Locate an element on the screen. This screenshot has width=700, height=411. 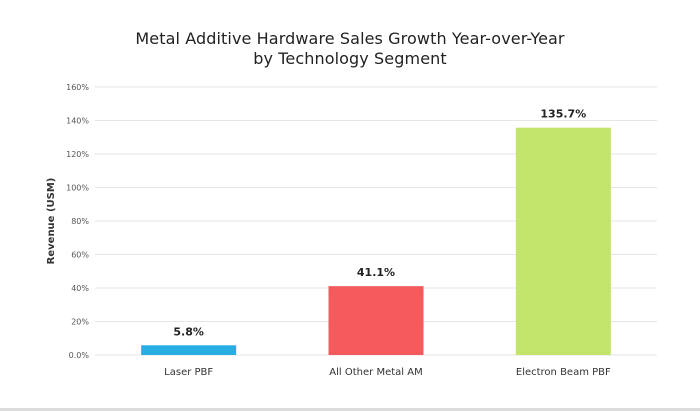
y-tick-label: 160% is located at coordinates (77, 87).